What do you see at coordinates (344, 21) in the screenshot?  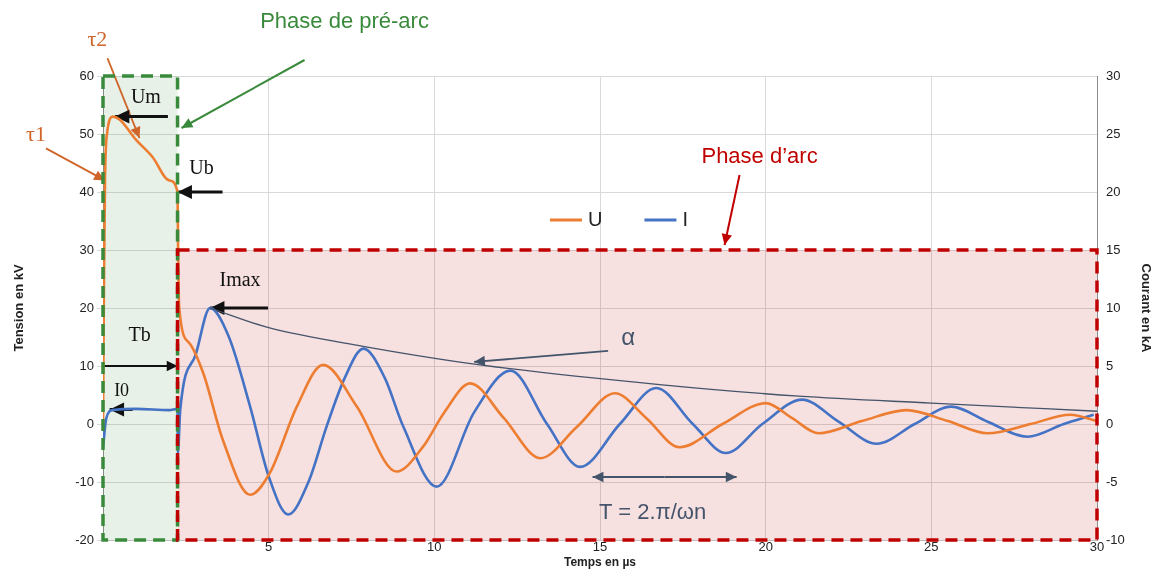 I see `band-label: Phase de pré-arc` at bounding box center [344, 21].